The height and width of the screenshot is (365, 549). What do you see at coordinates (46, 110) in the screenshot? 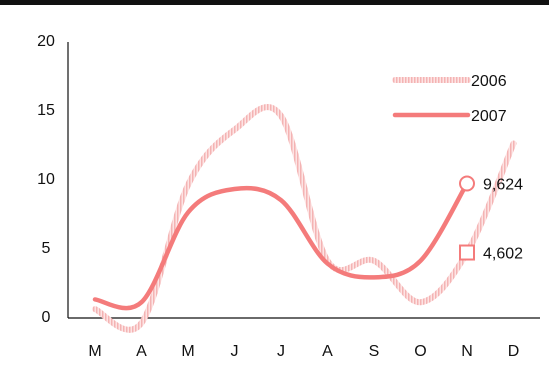
I see `y-tick-label: 15` at bounding box center [46, 110].